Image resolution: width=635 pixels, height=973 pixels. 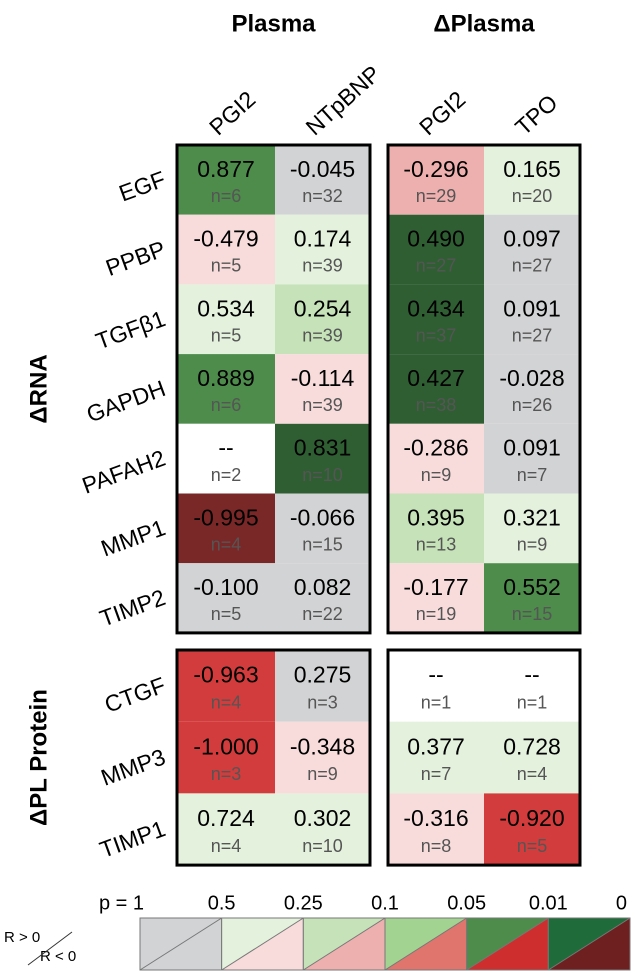 I want to click on cell-count: n=2, so click(x=226, y=475).